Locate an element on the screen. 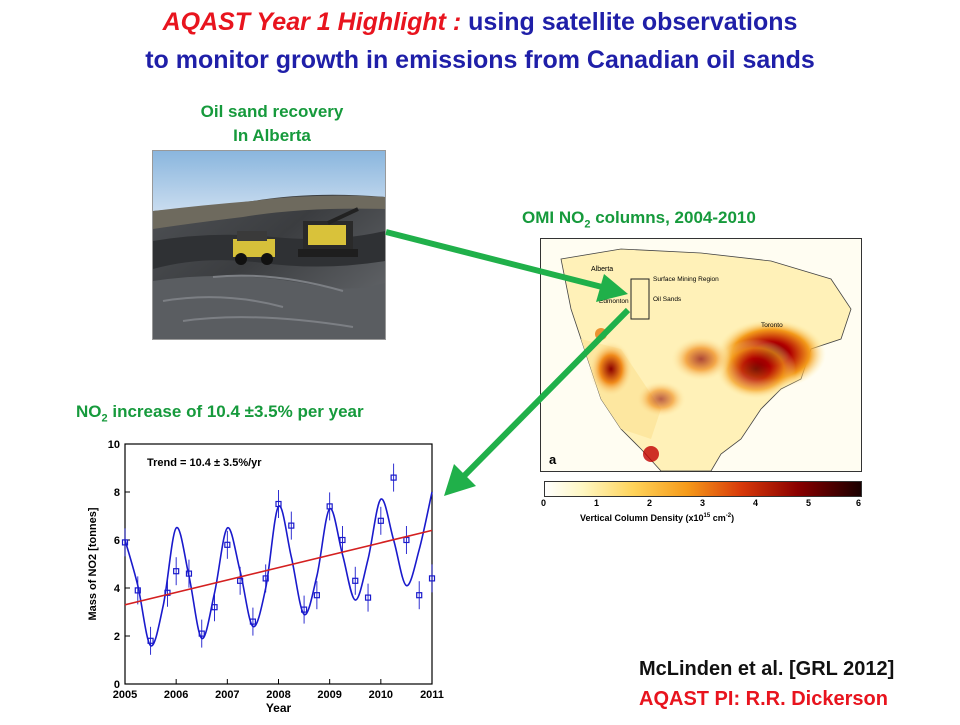  map-label-edmonton: Edmonton is located at coordinates (614, 301).